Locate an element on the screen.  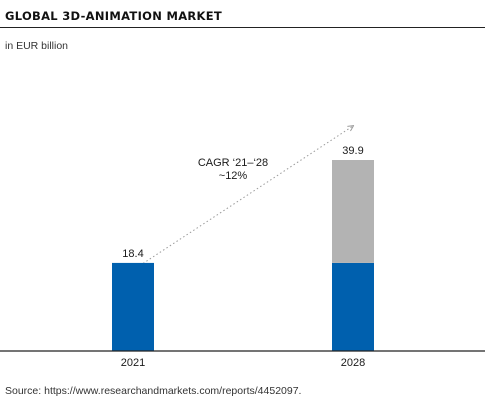
bar-2021-base is located at coordinates (133, 306).